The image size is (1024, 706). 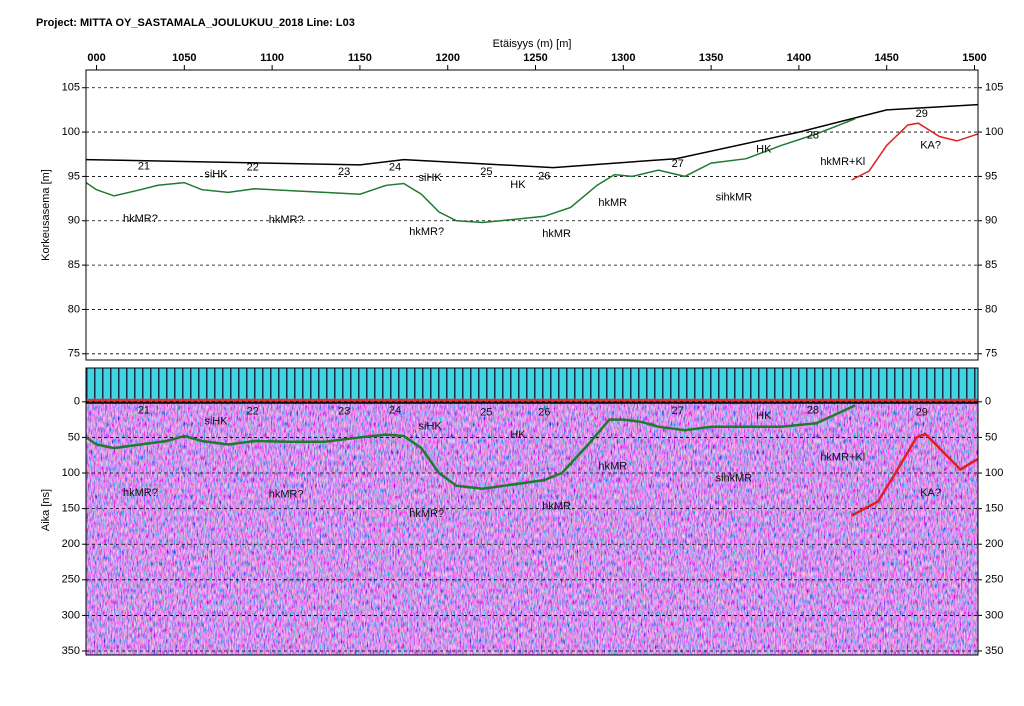 What do you see at coordinates (974, 58) in the screenshot?
I see `x-tick-label: 1500` at bounding box center [974, 58].